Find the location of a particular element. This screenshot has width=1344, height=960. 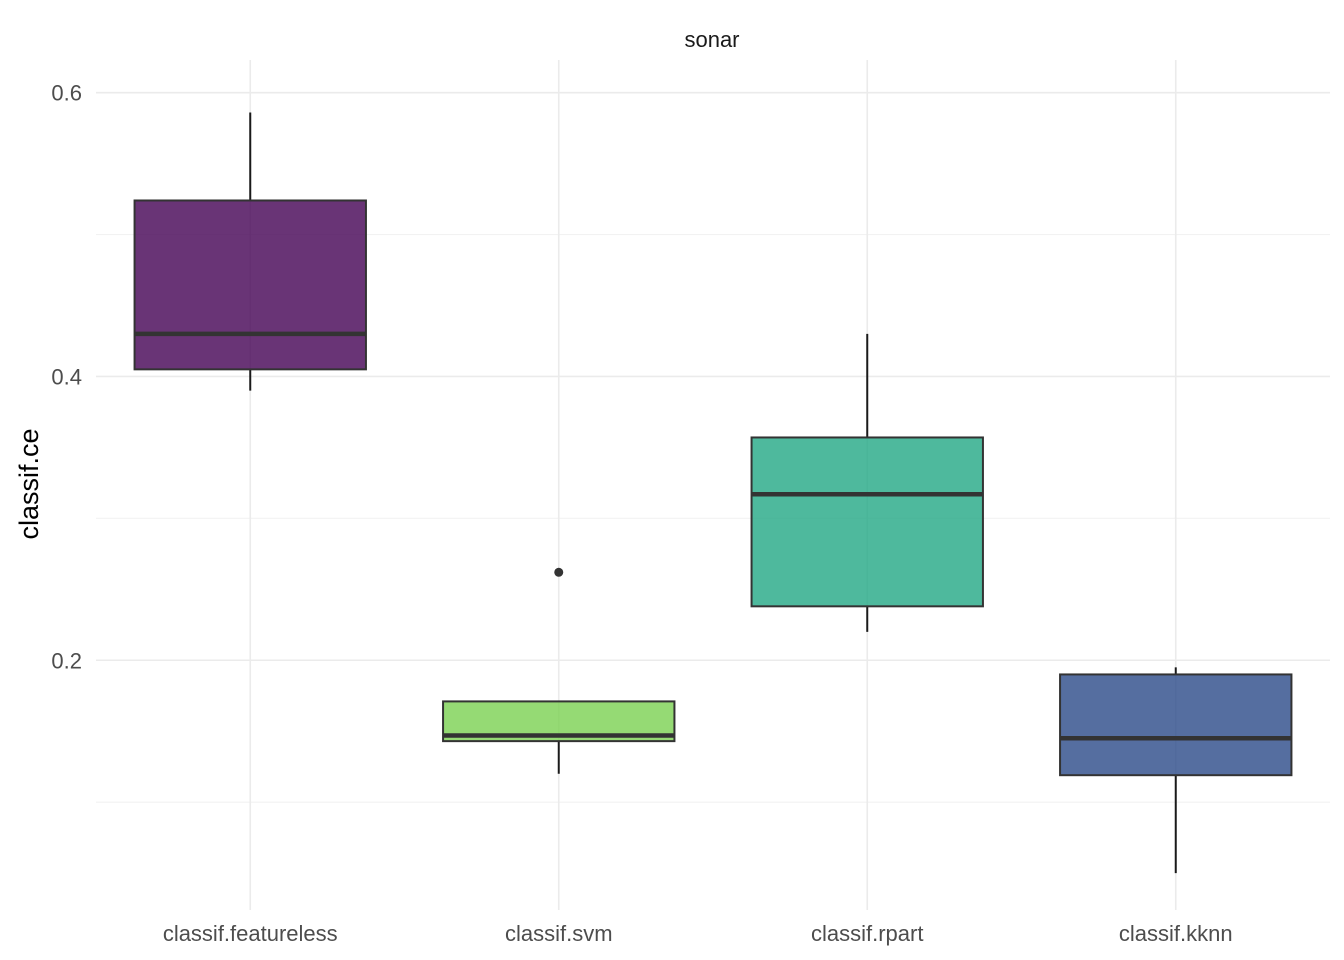

y-axis-ticks: 0.2 0.4 0.6 is located at coordinates (66, 377).